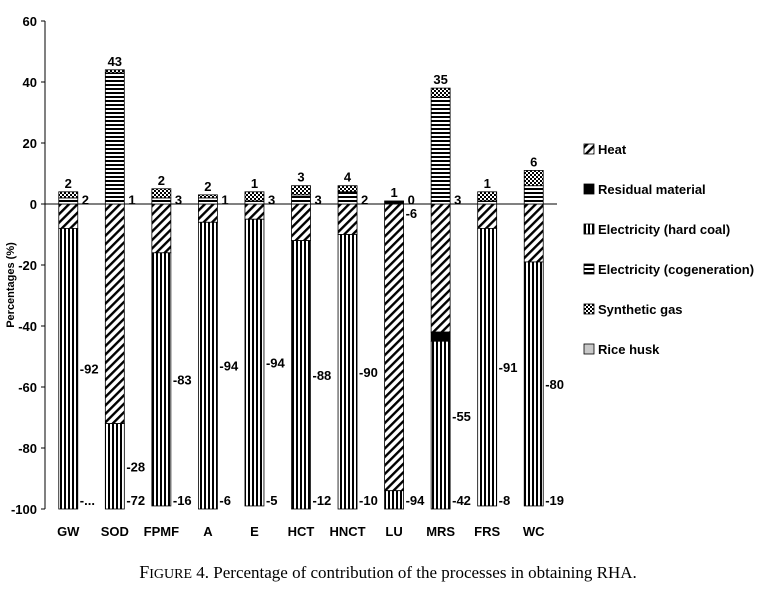  I want to click on y-tick-label: -60, so click(27, 387).